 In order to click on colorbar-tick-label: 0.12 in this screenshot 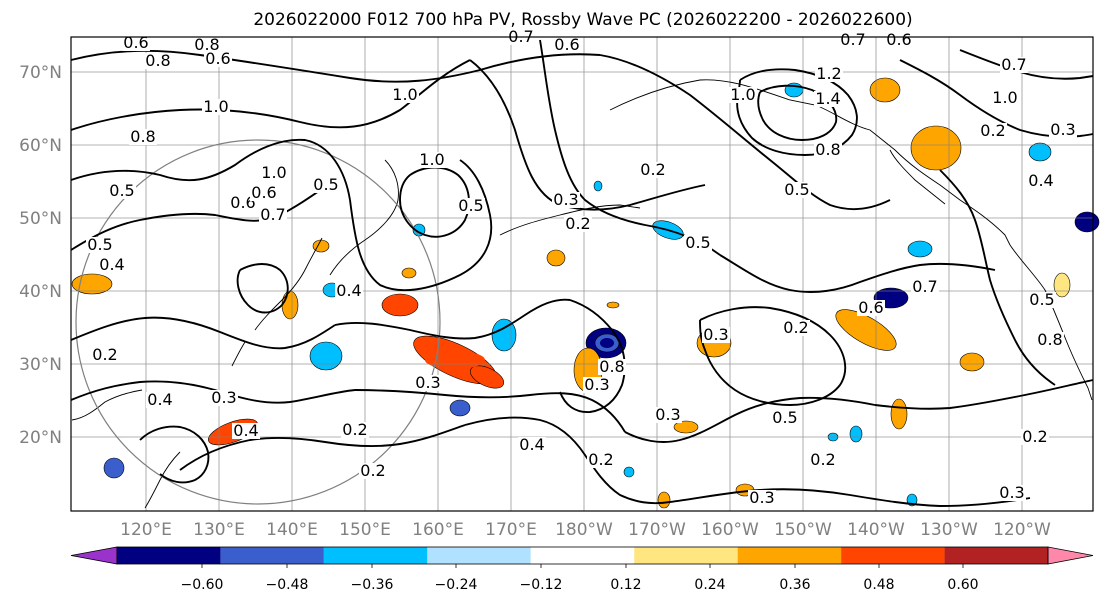, I will do `click(625, 585)`.